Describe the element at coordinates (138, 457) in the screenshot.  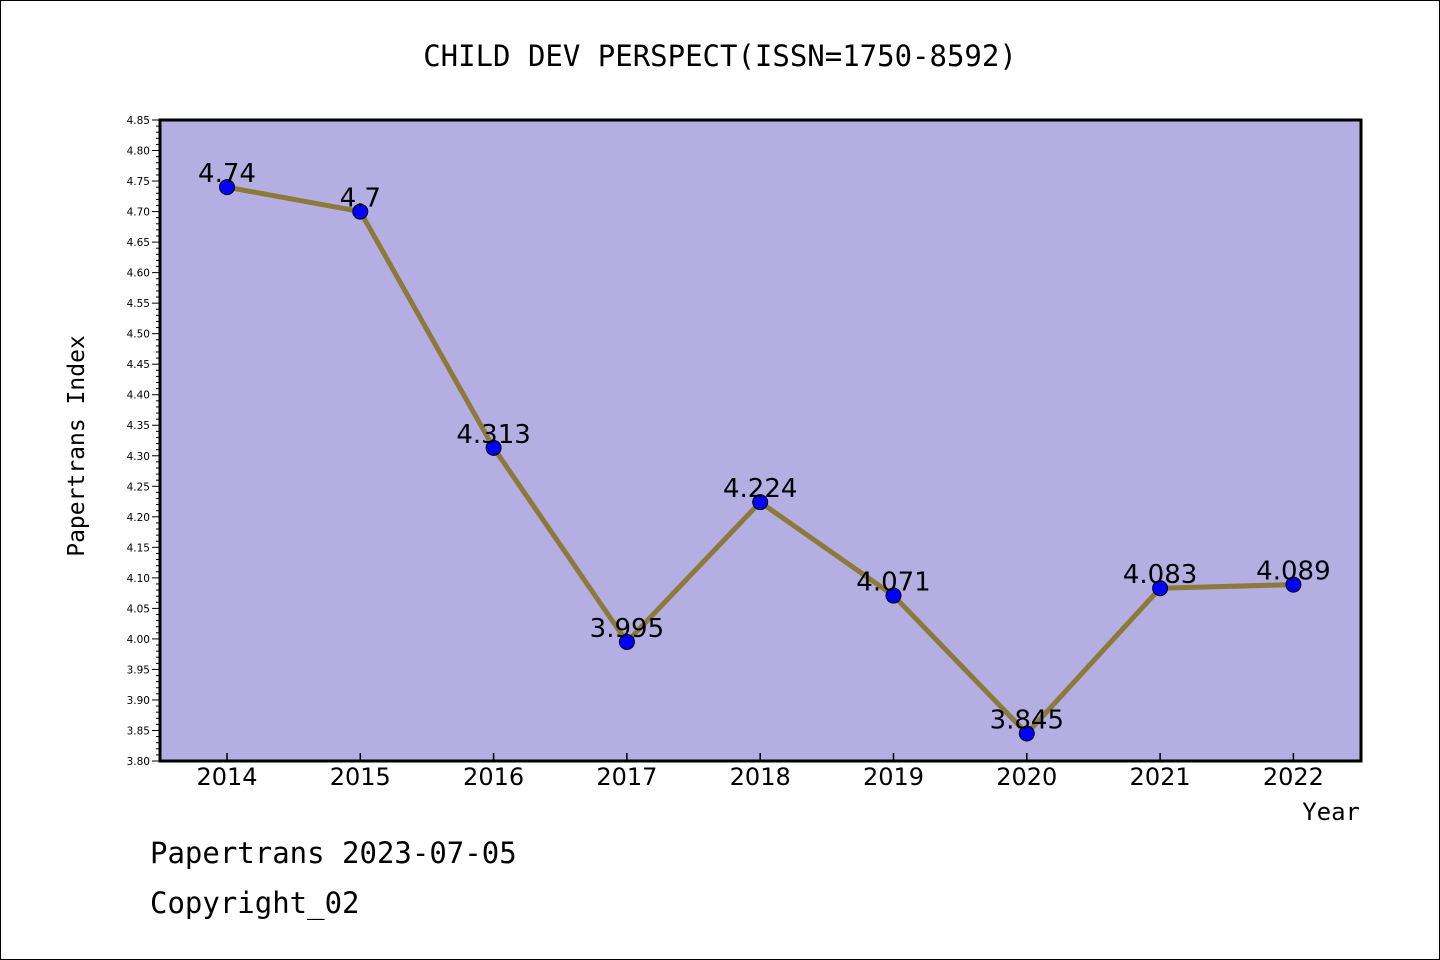
I see `y-tick-label: 4.30` at that location.